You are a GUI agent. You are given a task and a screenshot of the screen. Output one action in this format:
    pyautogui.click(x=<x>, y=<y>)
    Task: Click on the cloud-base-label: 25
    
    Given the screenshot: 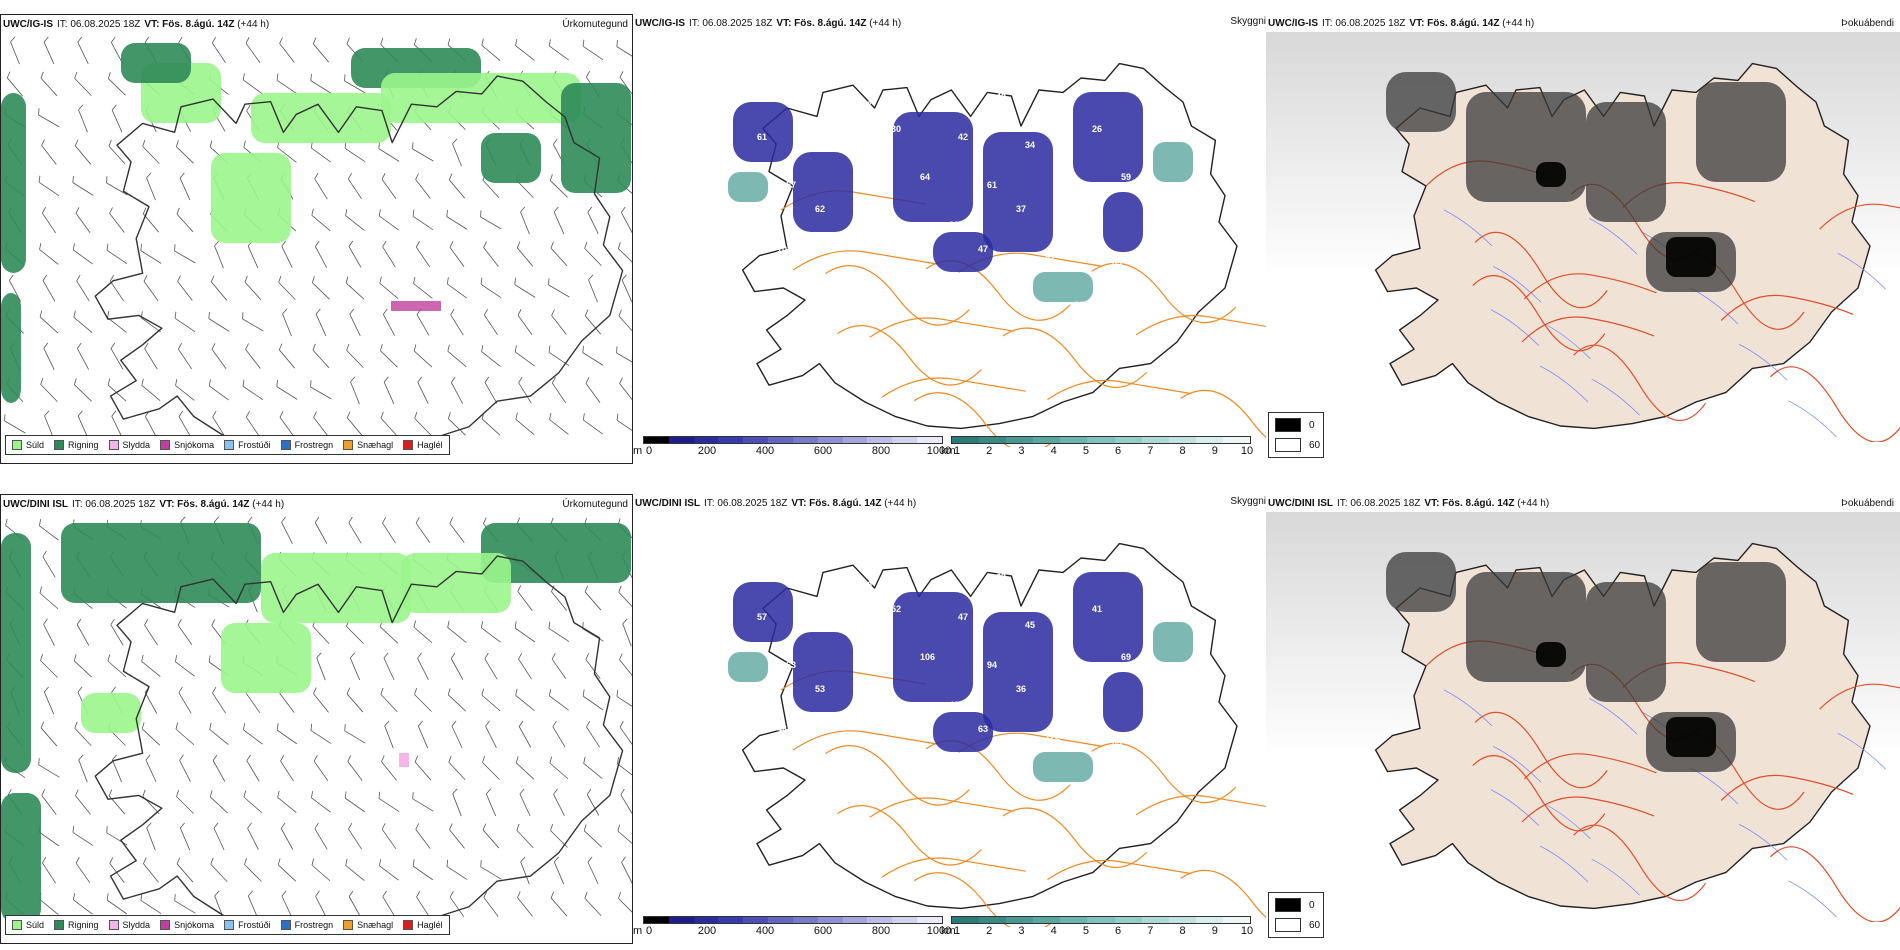 What is the action you would take?
    pyautogui.click(x=811, y=297)
    